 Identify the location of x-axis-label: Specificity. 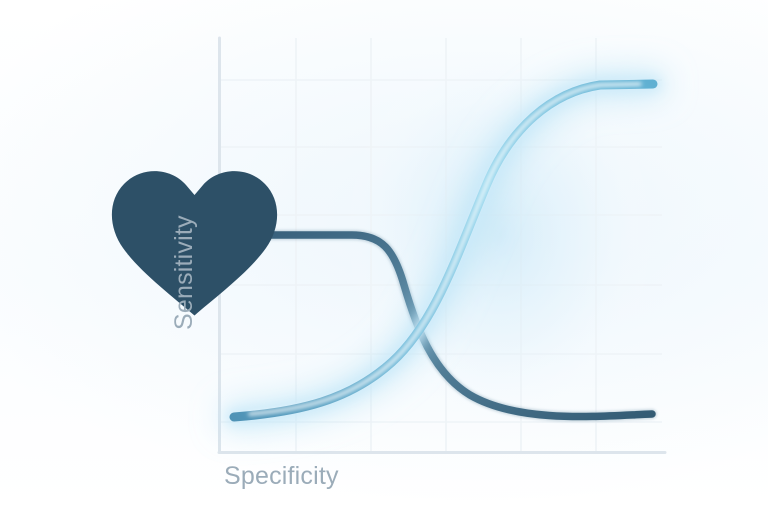
(281, 476).